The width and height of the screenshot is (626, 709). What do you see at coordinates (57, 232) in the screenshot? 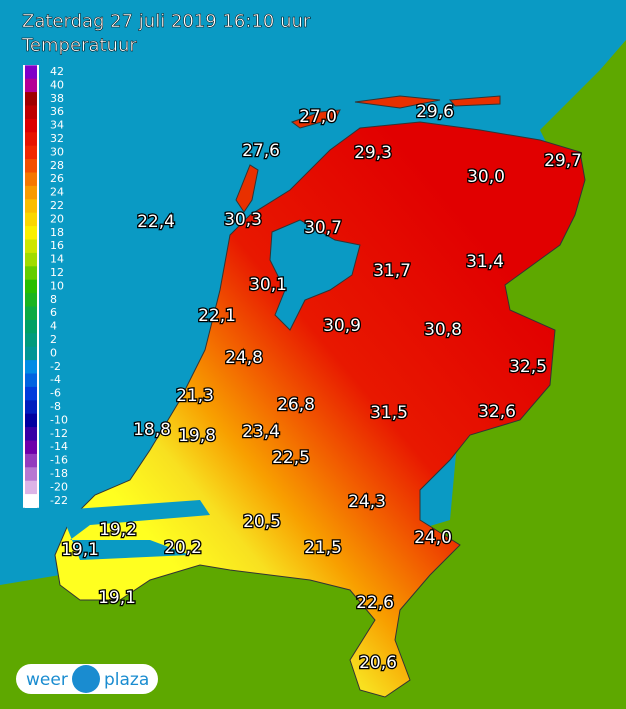
I see `legend-label: 18` at bounding box center [57, 232].